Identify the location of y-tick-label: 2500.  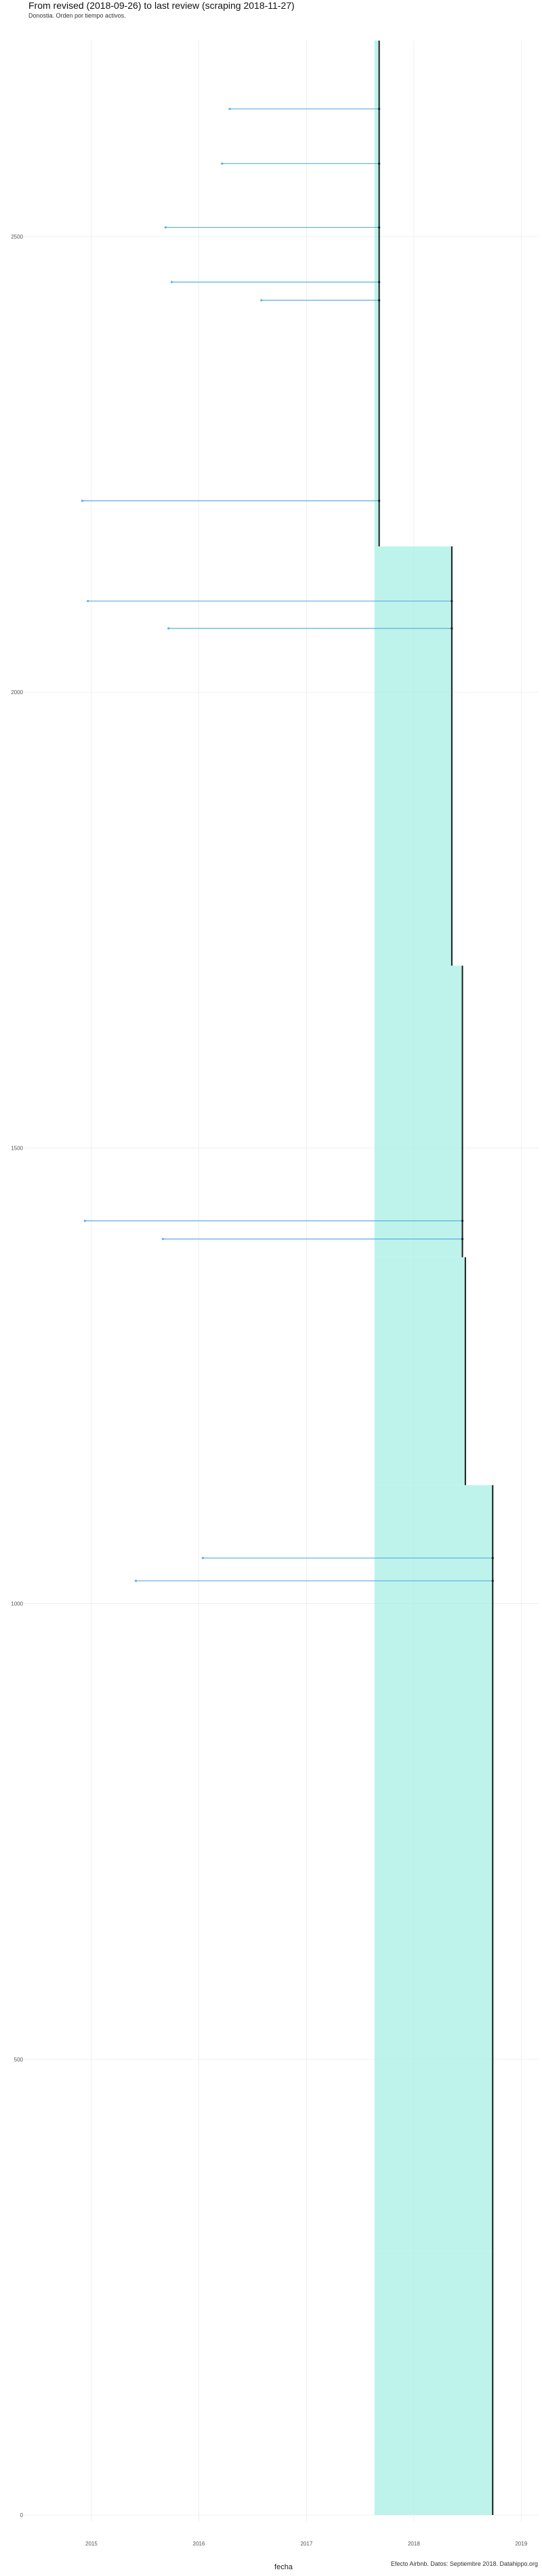
(17, 237).